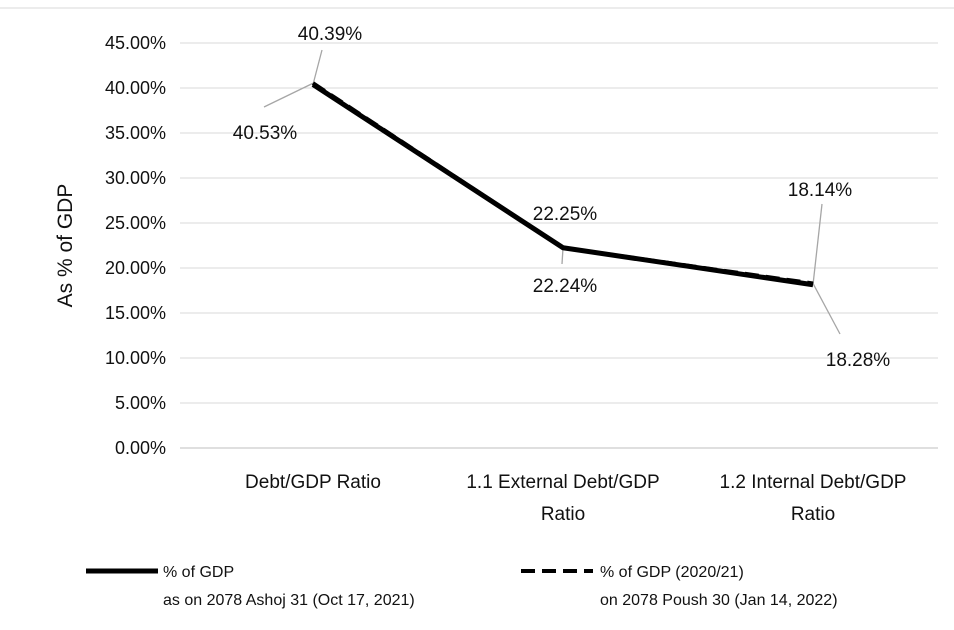 The width and height of the screenshot is (954, 630). I want to click on x-category-label: 1.1 External Debt/GDP, so click(562, 482).